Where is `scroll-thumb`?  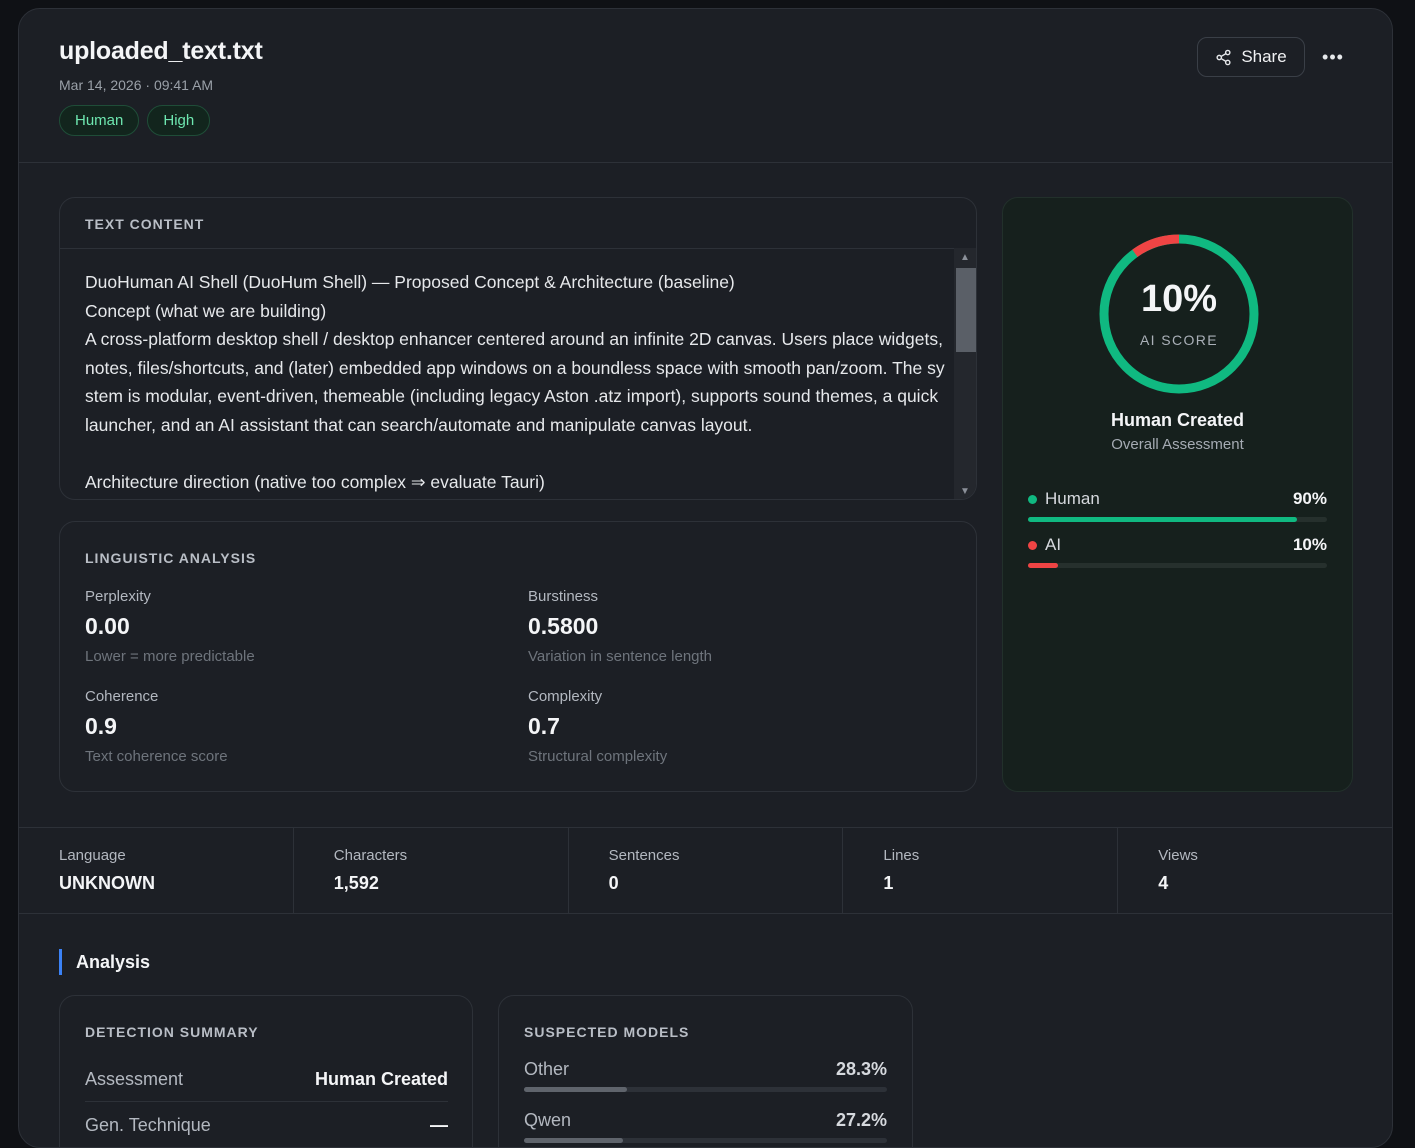 scroll-thumb is located at coordinates (966, 310).